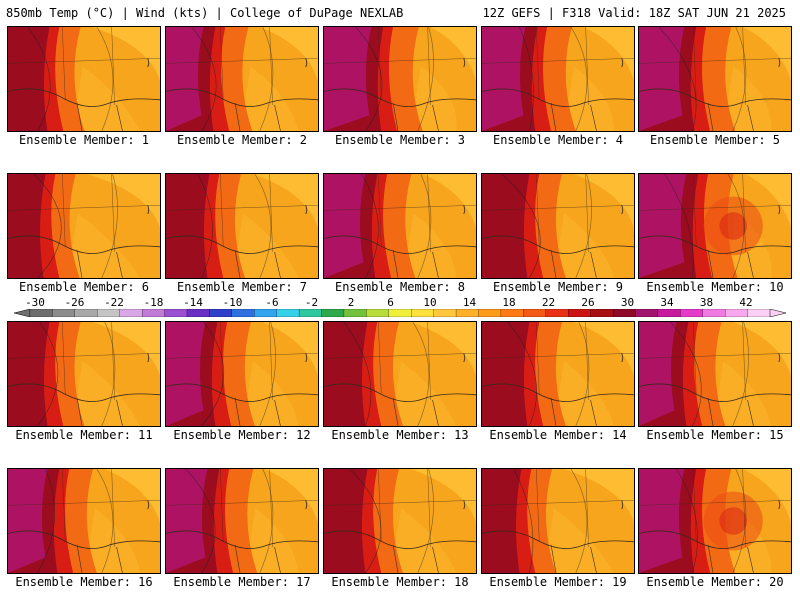 This screenshot has width=800, height=600. What do you see at coordinates (430, 302) in the screenshot?
I see `colorbar-tick-label: 10` at bounding box center [430, 302].